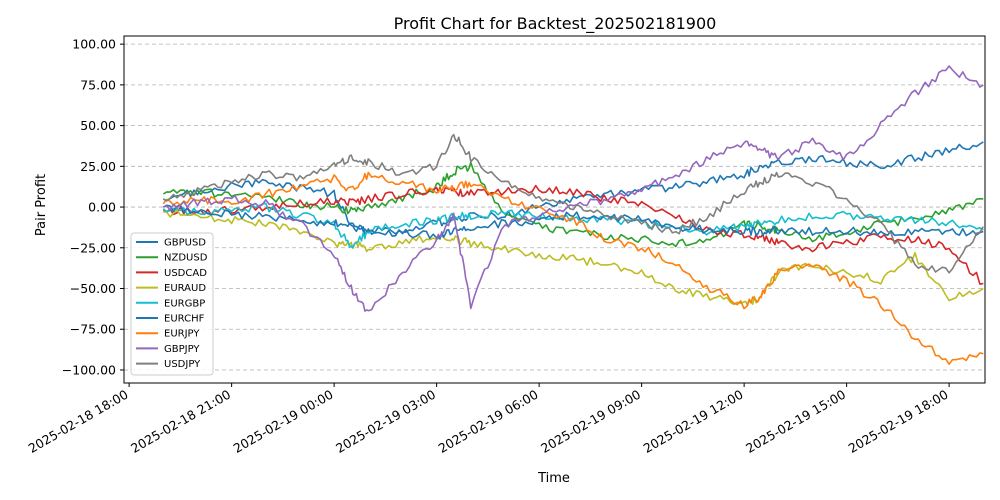 This screenshot has width=1000, height=500. I want to click on legend-label-euraud: EURAUD, so click(185, 288).